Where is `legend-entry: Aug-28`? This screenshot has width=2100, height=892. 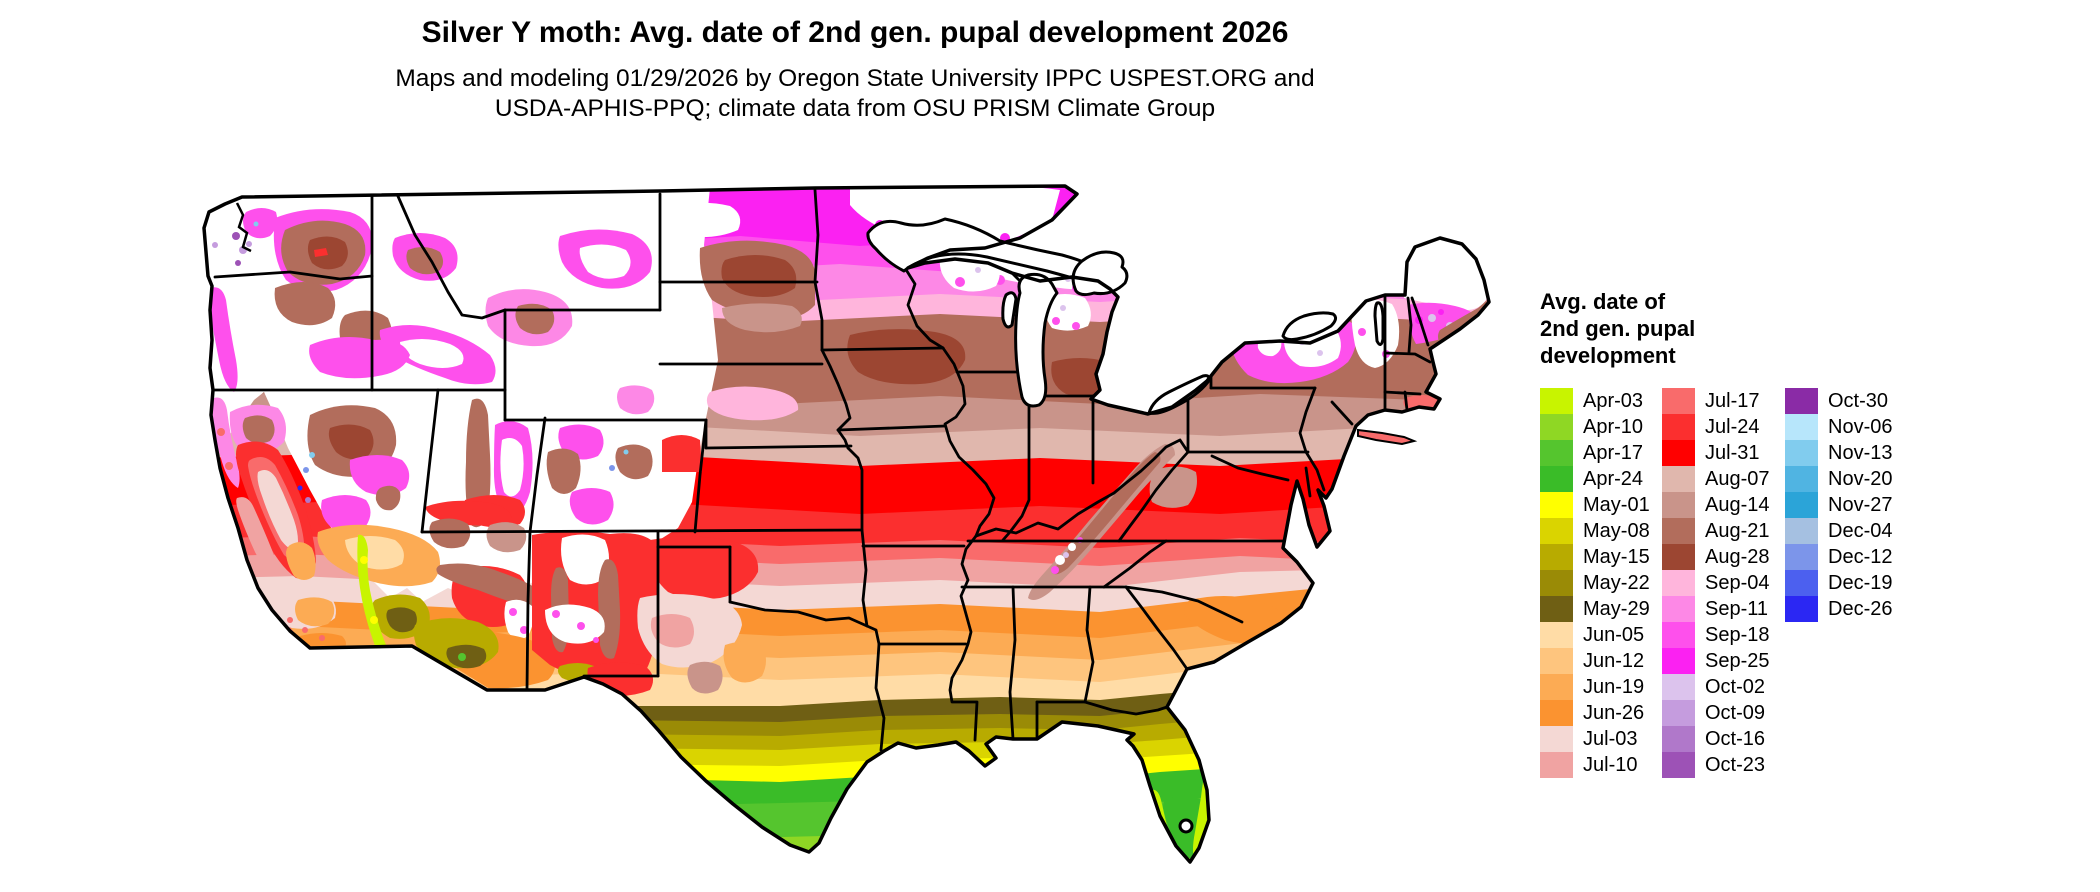 legend-entry: Aug-28 is located at coordinates (1723, 557).